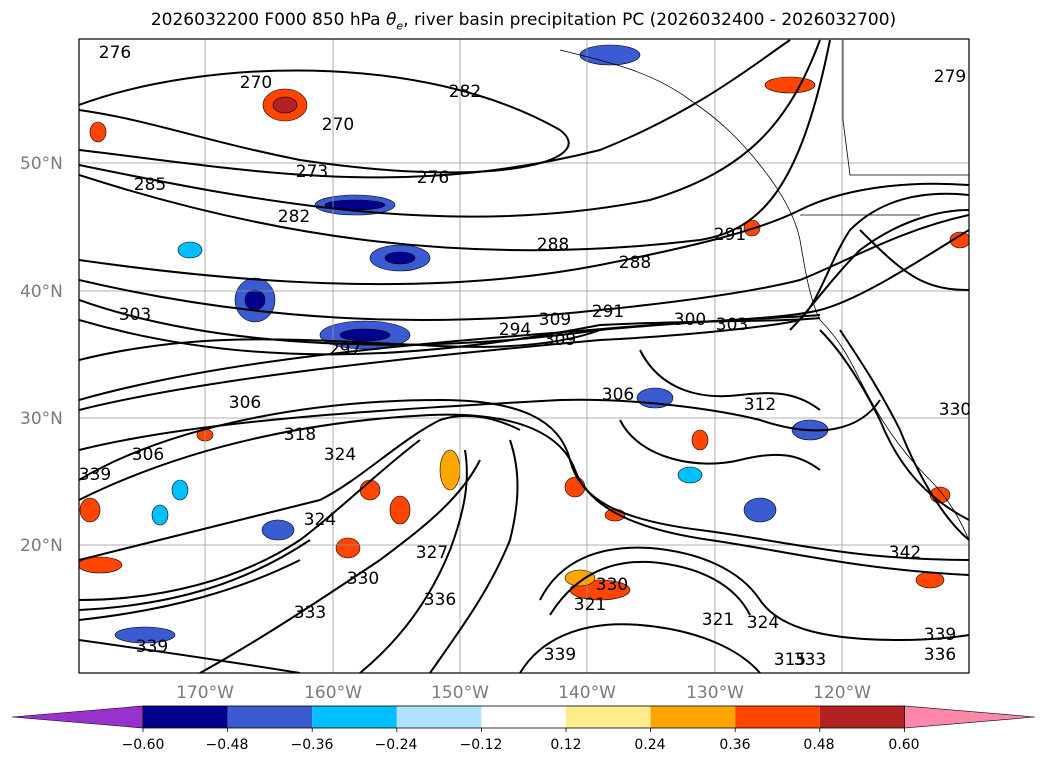  What do you see at coordinates (650, 745) in the screenshot?
I see `colorbar-label-7: 0.24` at bounding box center [650, 745].